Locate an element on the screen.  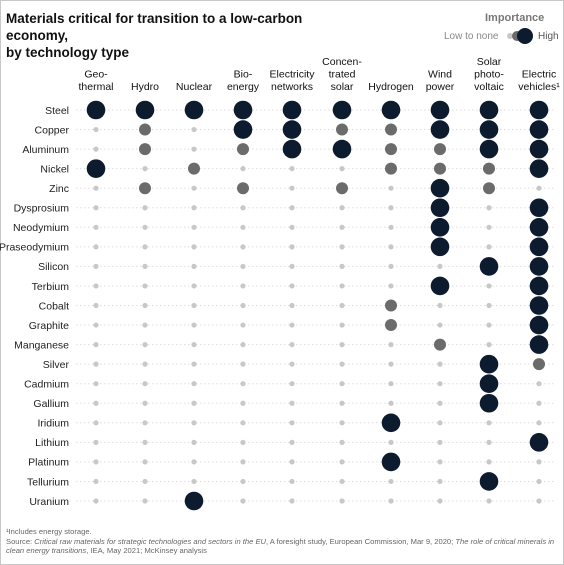
legend-title: Importance is located at coordinates (515, 18).